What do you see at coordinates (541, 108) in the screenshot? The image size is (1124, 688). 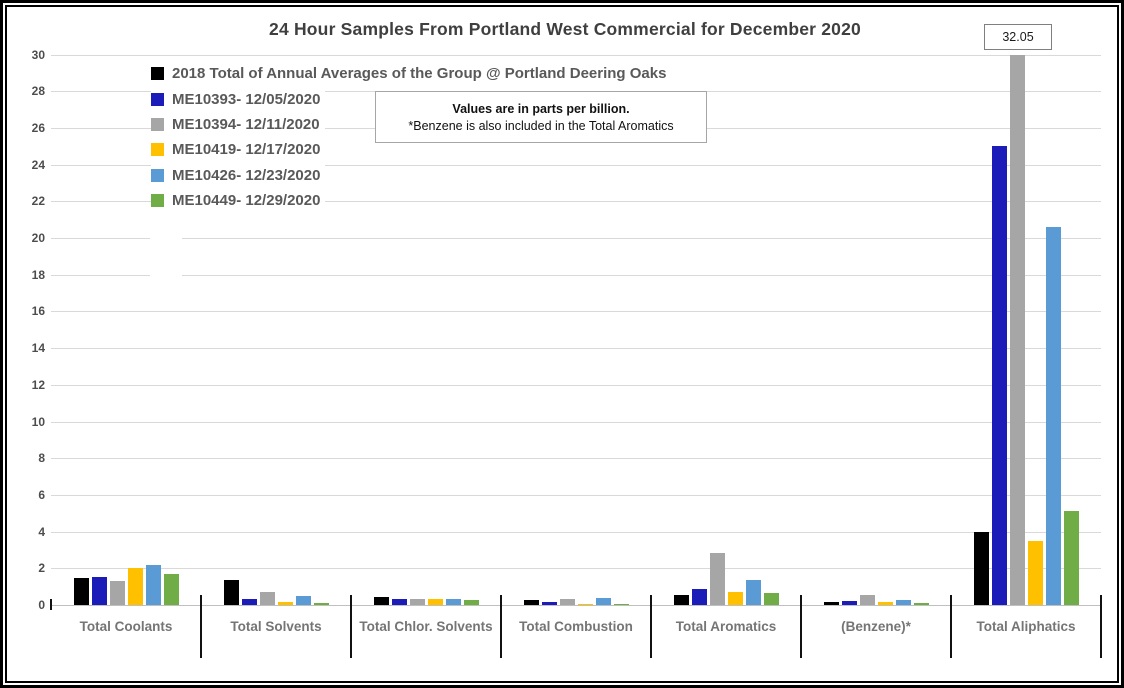 I see `note-line-1: Values are in parts per billion.` at bounding box center [541, 108].